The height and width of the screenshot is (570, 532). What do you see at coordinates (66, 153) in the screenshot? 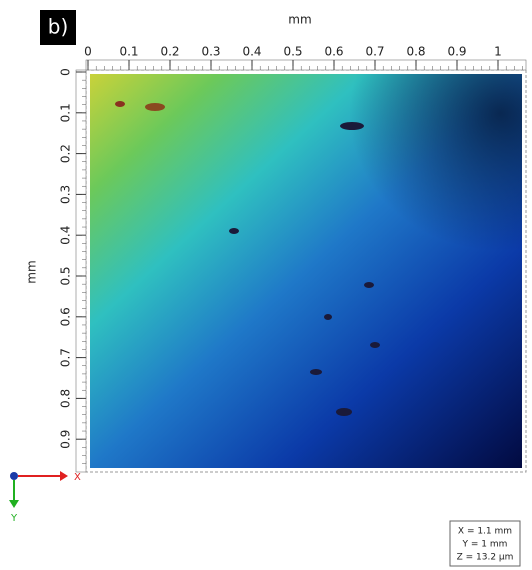
I see `y-tick-label: 0.2` at bounding box center [66, 153].